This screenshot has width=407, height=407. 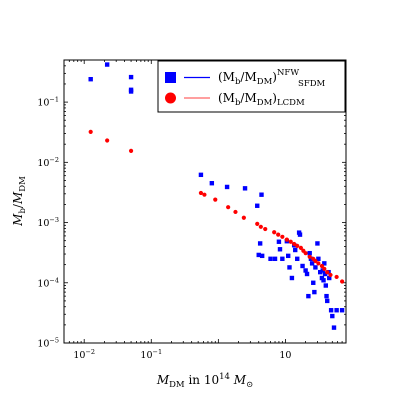 I want to click on x-tick-label: 10⁻², so click(x=84, y=354).